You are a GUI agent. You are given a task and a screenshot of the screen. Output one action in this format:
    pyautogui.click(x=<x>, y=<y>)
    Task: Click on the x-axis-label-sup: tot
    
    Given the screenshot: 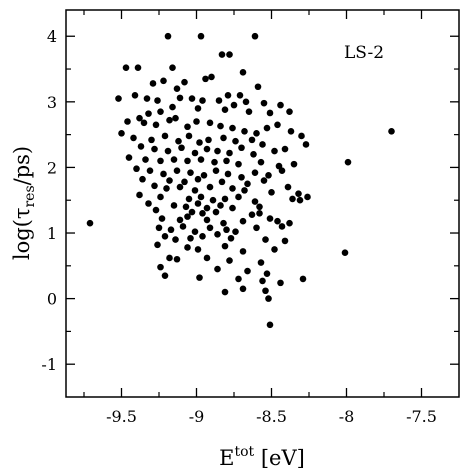 What is the action you would take?
    pyautogui.click(x=245, y=452)
    